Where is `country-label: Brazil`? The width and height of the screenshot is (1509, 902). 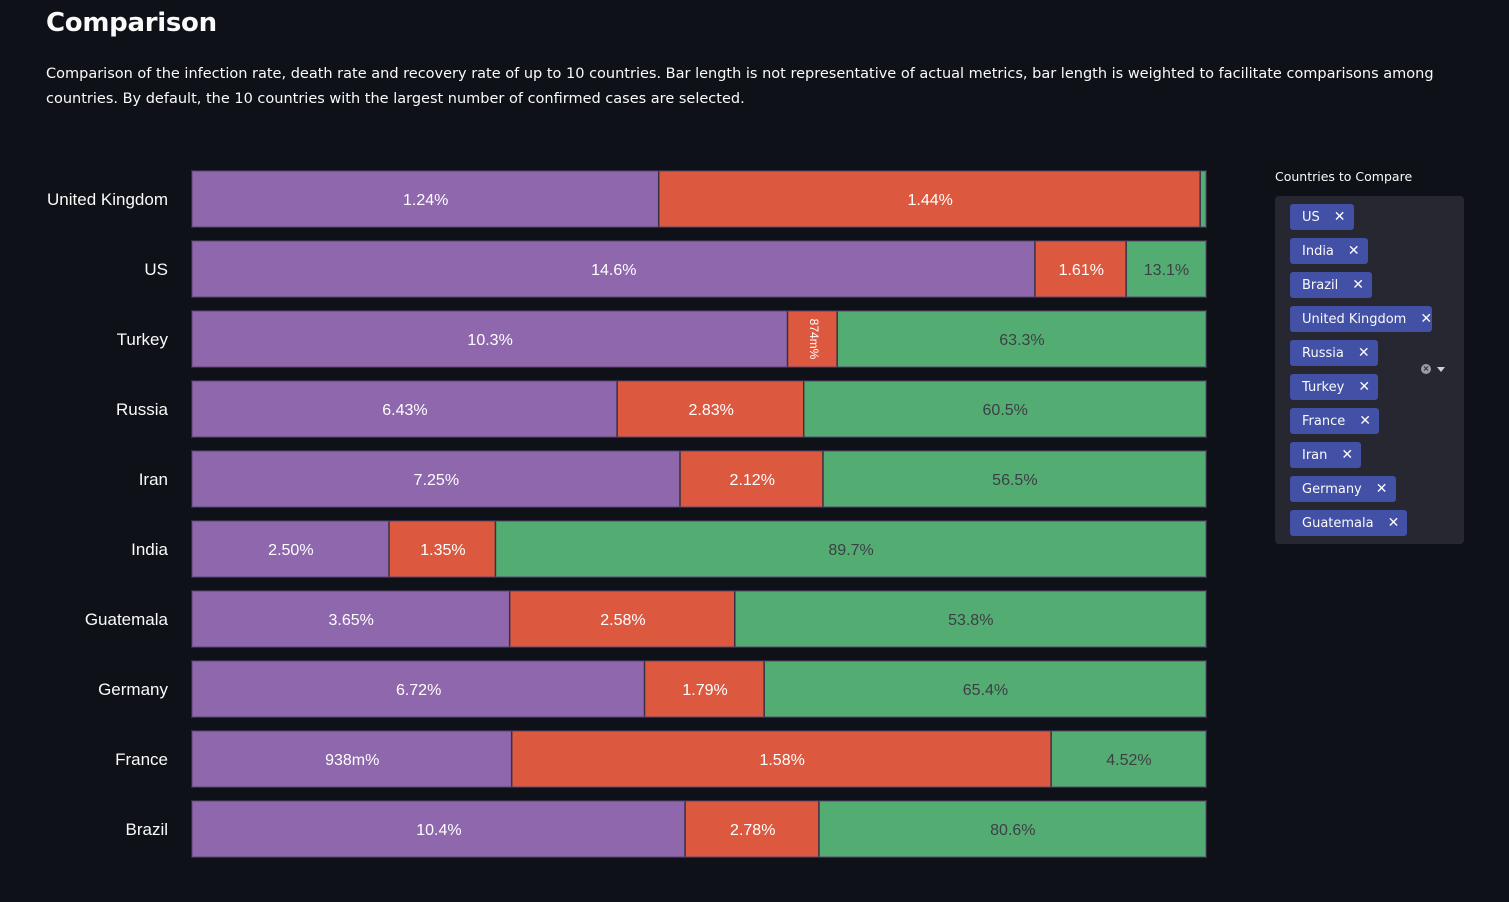 country-label: Brazil is located at coordinates (146, 829).